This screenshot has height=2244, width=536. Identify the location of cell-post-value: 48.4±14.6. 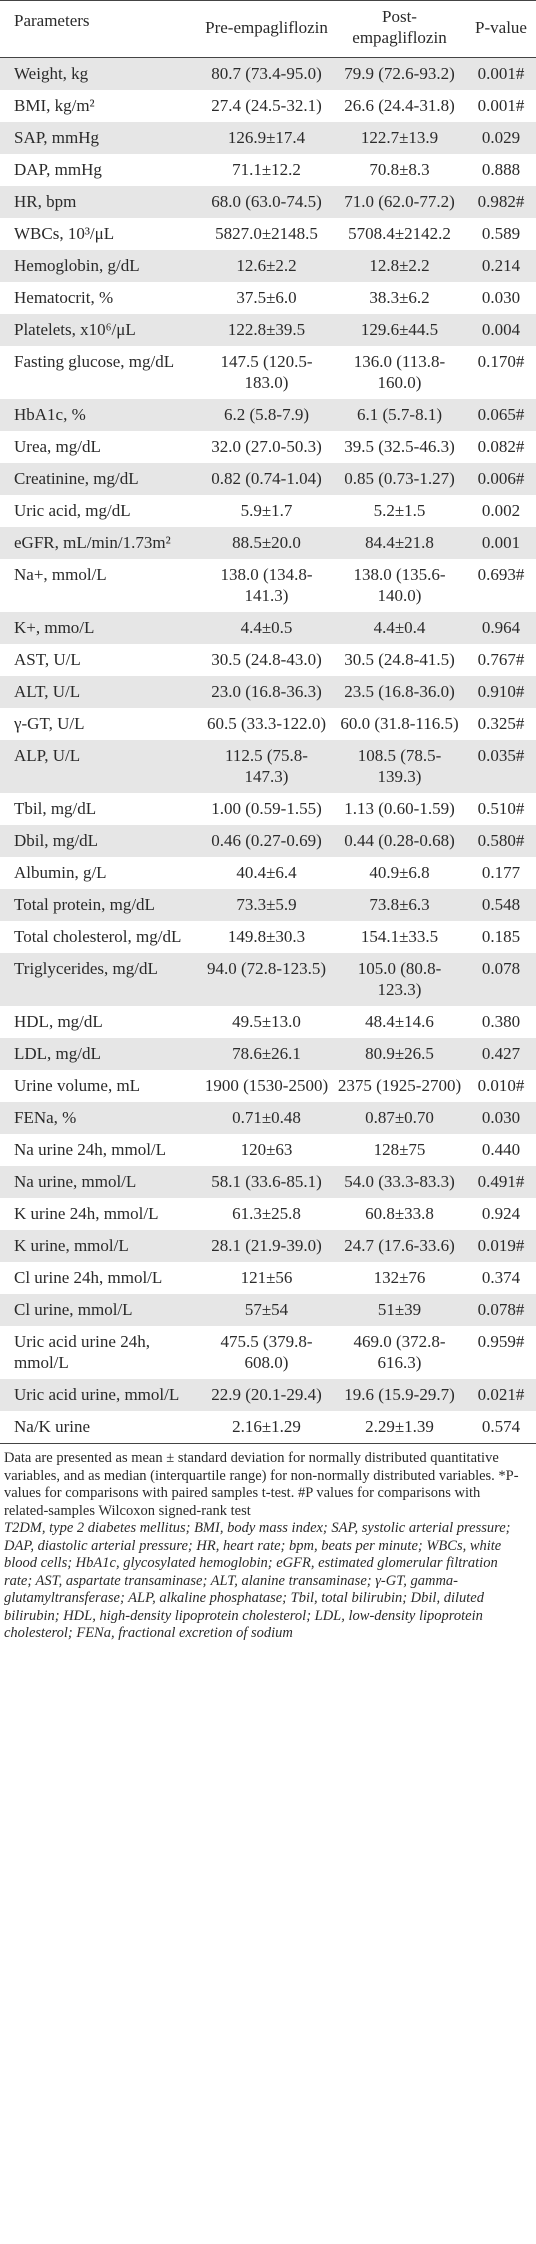
(399, 1021).